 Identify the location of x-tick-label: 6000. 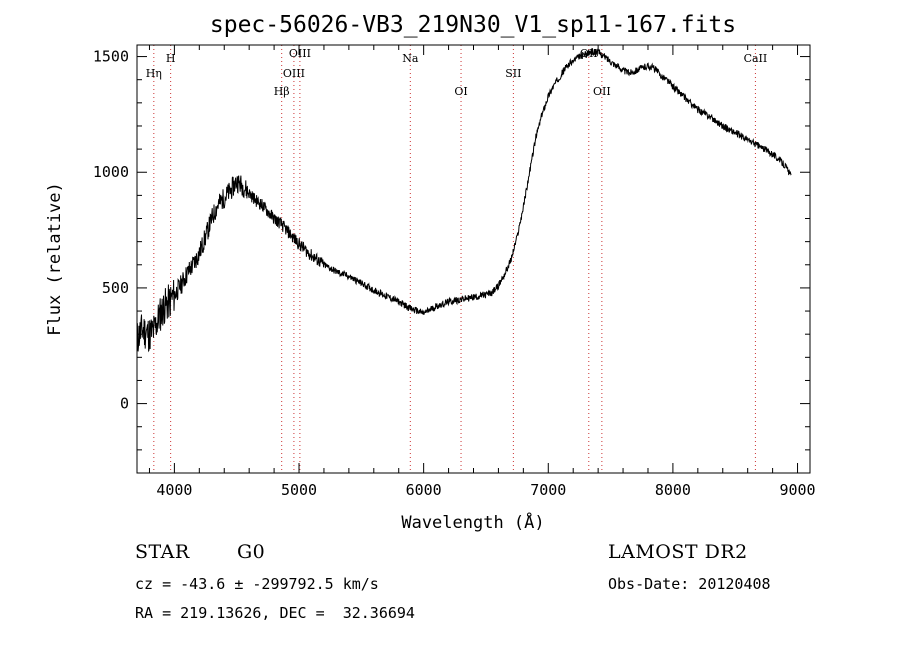
(424, 490).